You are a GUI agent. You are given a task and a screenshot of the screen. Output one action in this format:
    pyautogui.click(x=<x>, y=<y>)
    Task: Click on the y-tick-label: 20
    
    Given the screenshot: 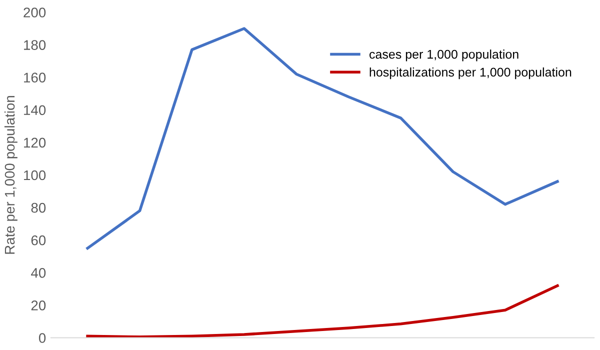 What is the action you would take?
    pyautogui.click(x=38, y=305)
    